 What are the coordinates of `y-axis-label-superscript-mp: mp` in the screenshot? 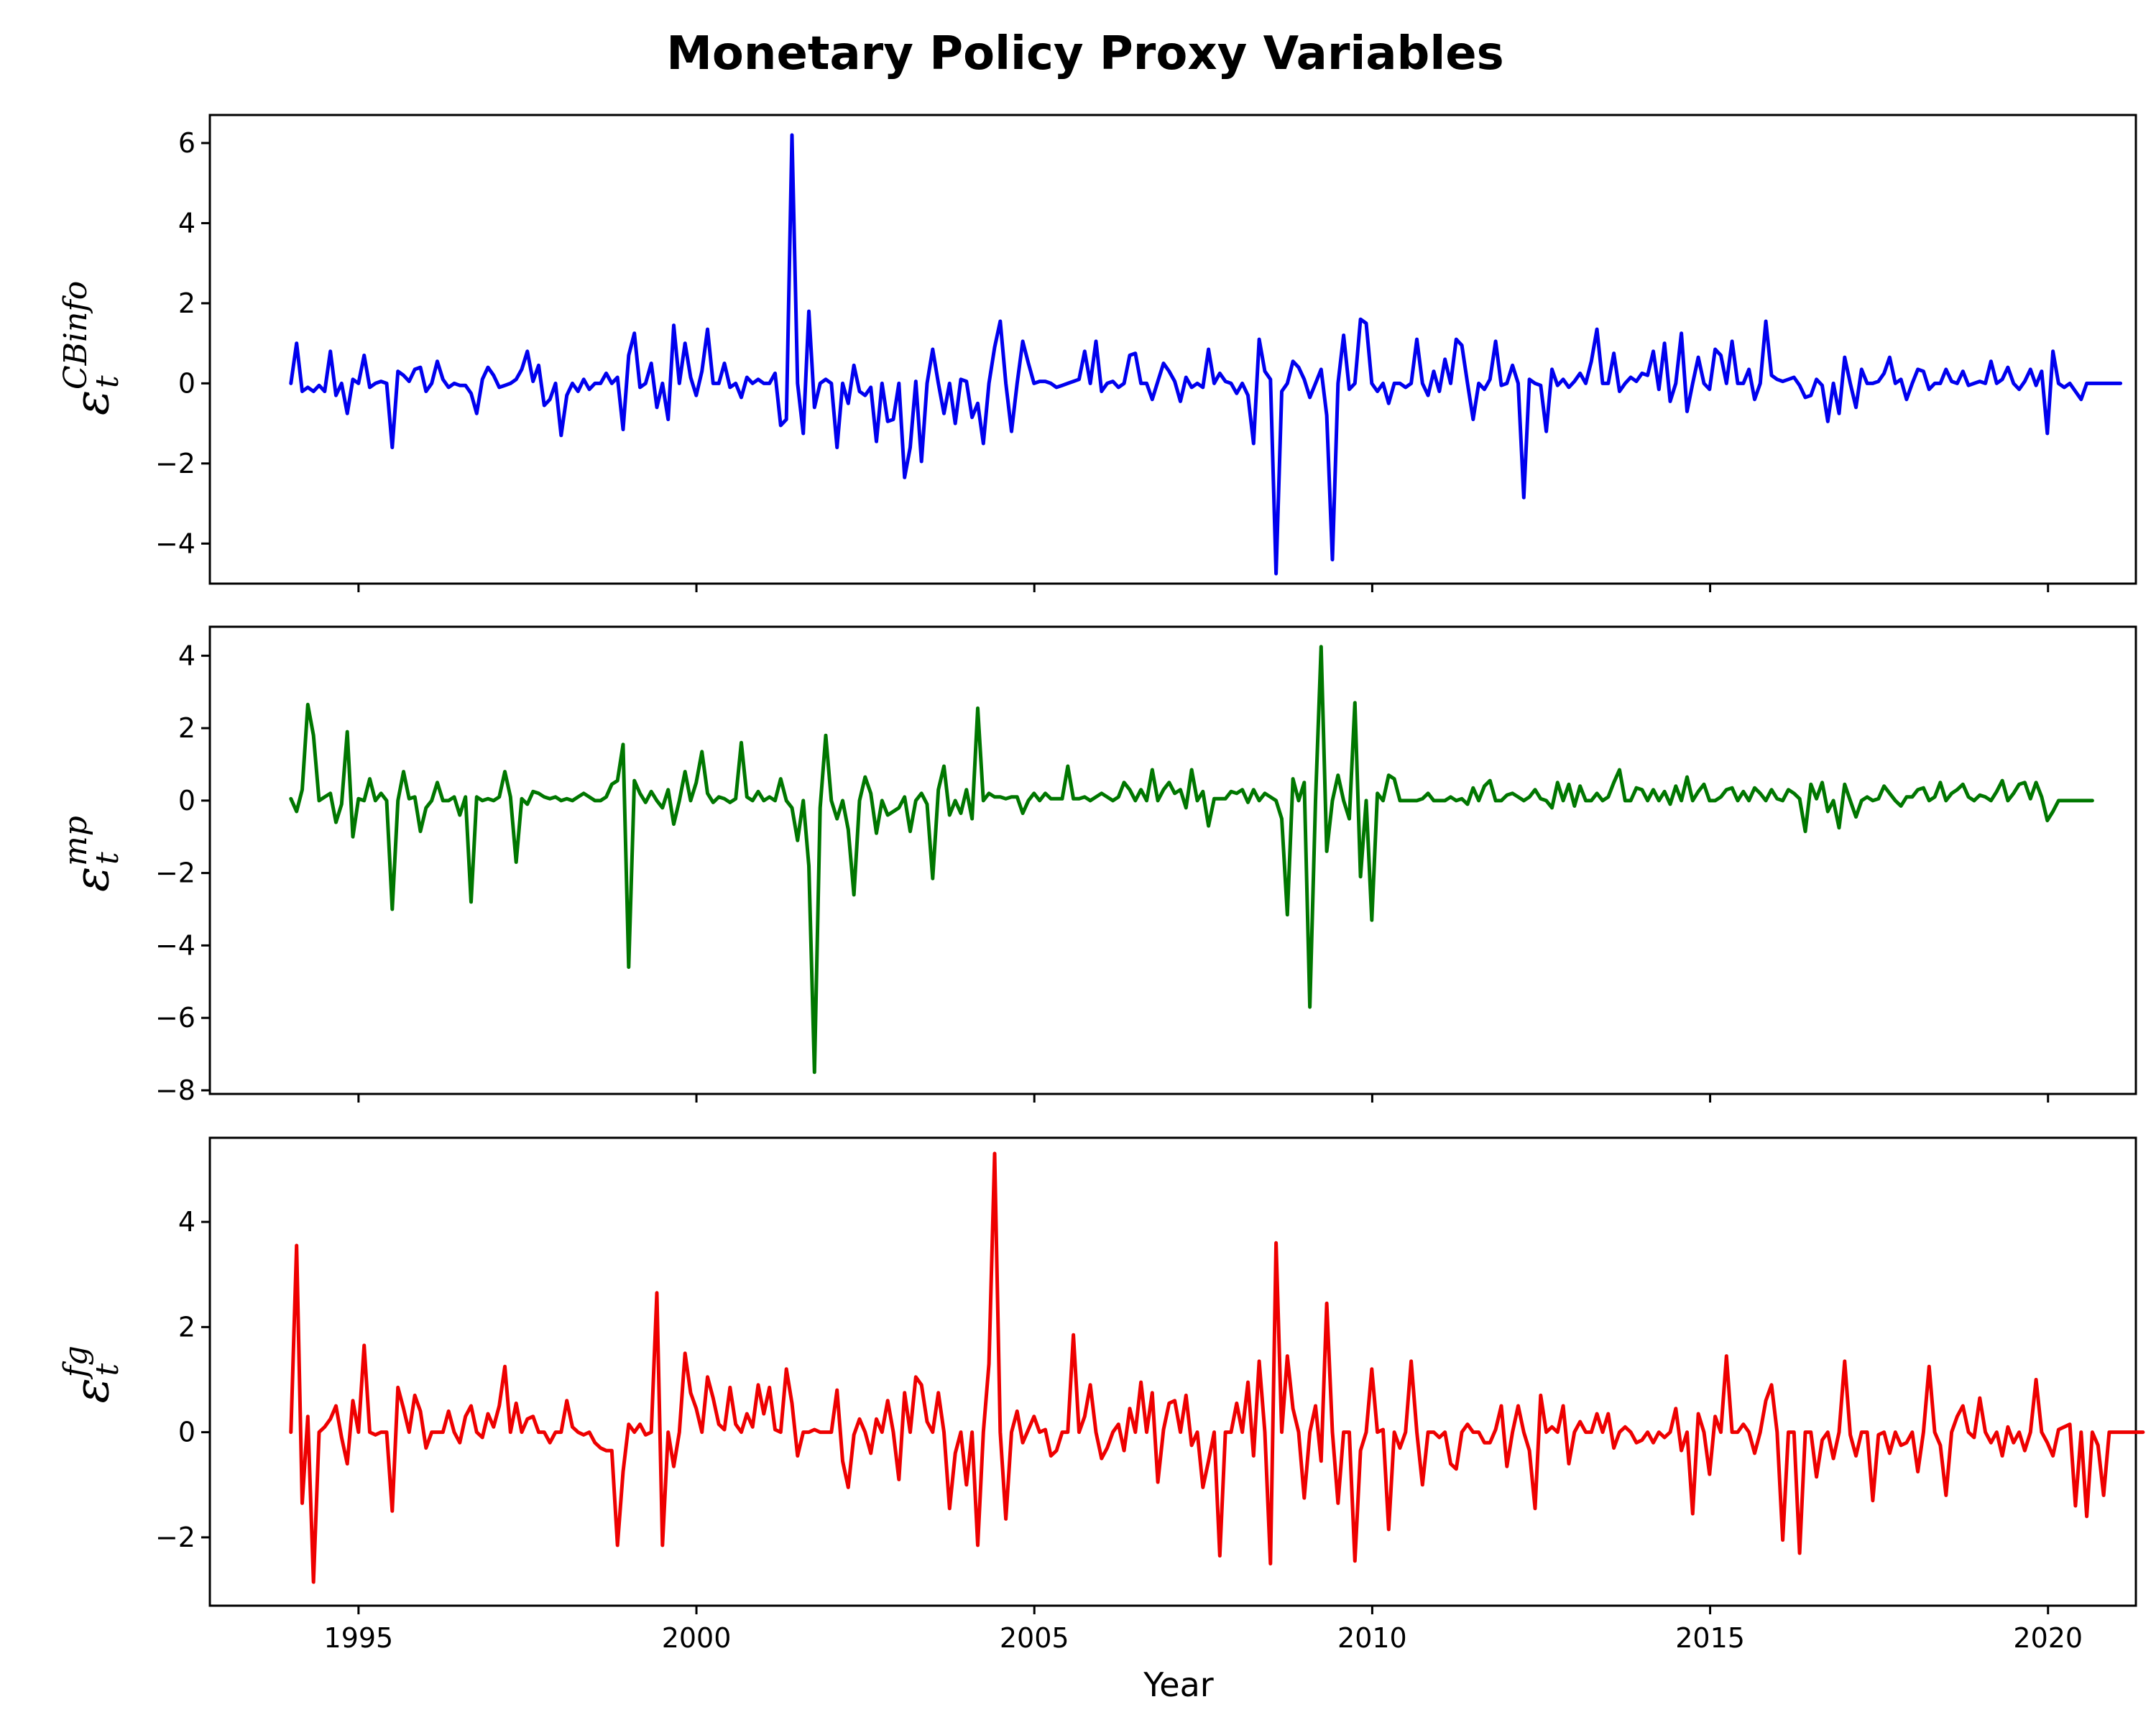 It's located at (75, 841).